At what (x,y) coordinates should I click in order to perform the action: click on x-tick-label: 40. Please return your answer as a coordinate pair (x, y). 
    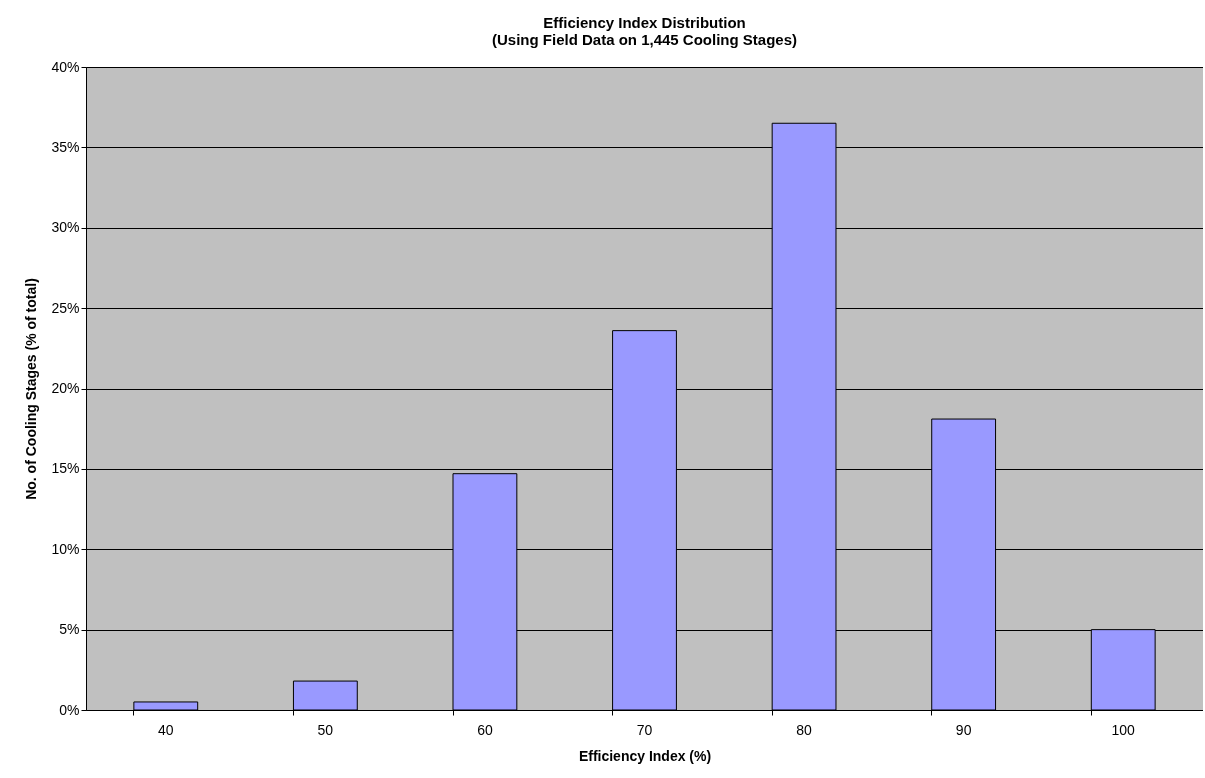
    Looking at the image, I should click on (166, 729).